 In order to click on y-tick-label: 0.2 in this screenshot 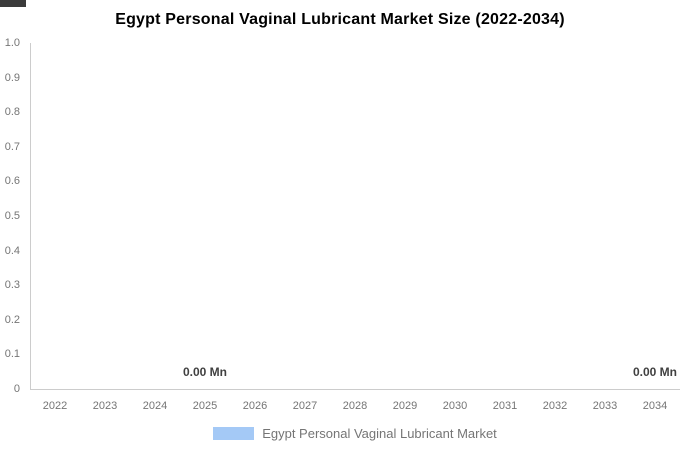, I will do `click(12, 319)`.